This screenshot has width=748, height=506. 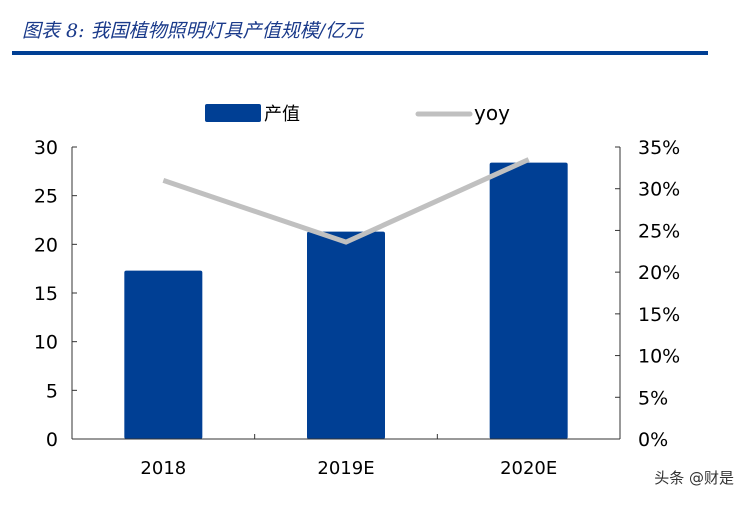 I want to click on left-tick-label: 25, so click(x=46, y=197).